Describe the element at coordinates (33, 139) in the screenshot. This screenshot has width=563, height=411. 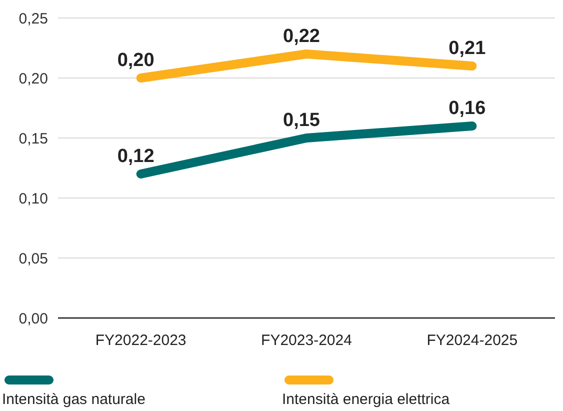
I see `y-tick-label: 0,15` at that location.